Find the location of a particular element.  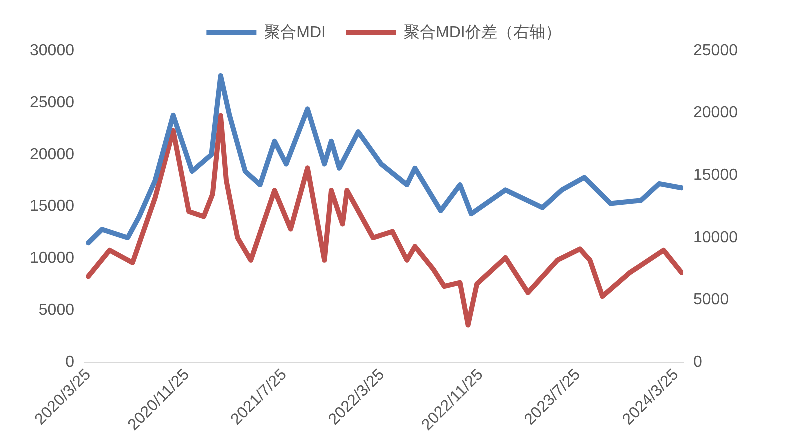

y-tick-label: 10000 is located at coordinates (52, 259).